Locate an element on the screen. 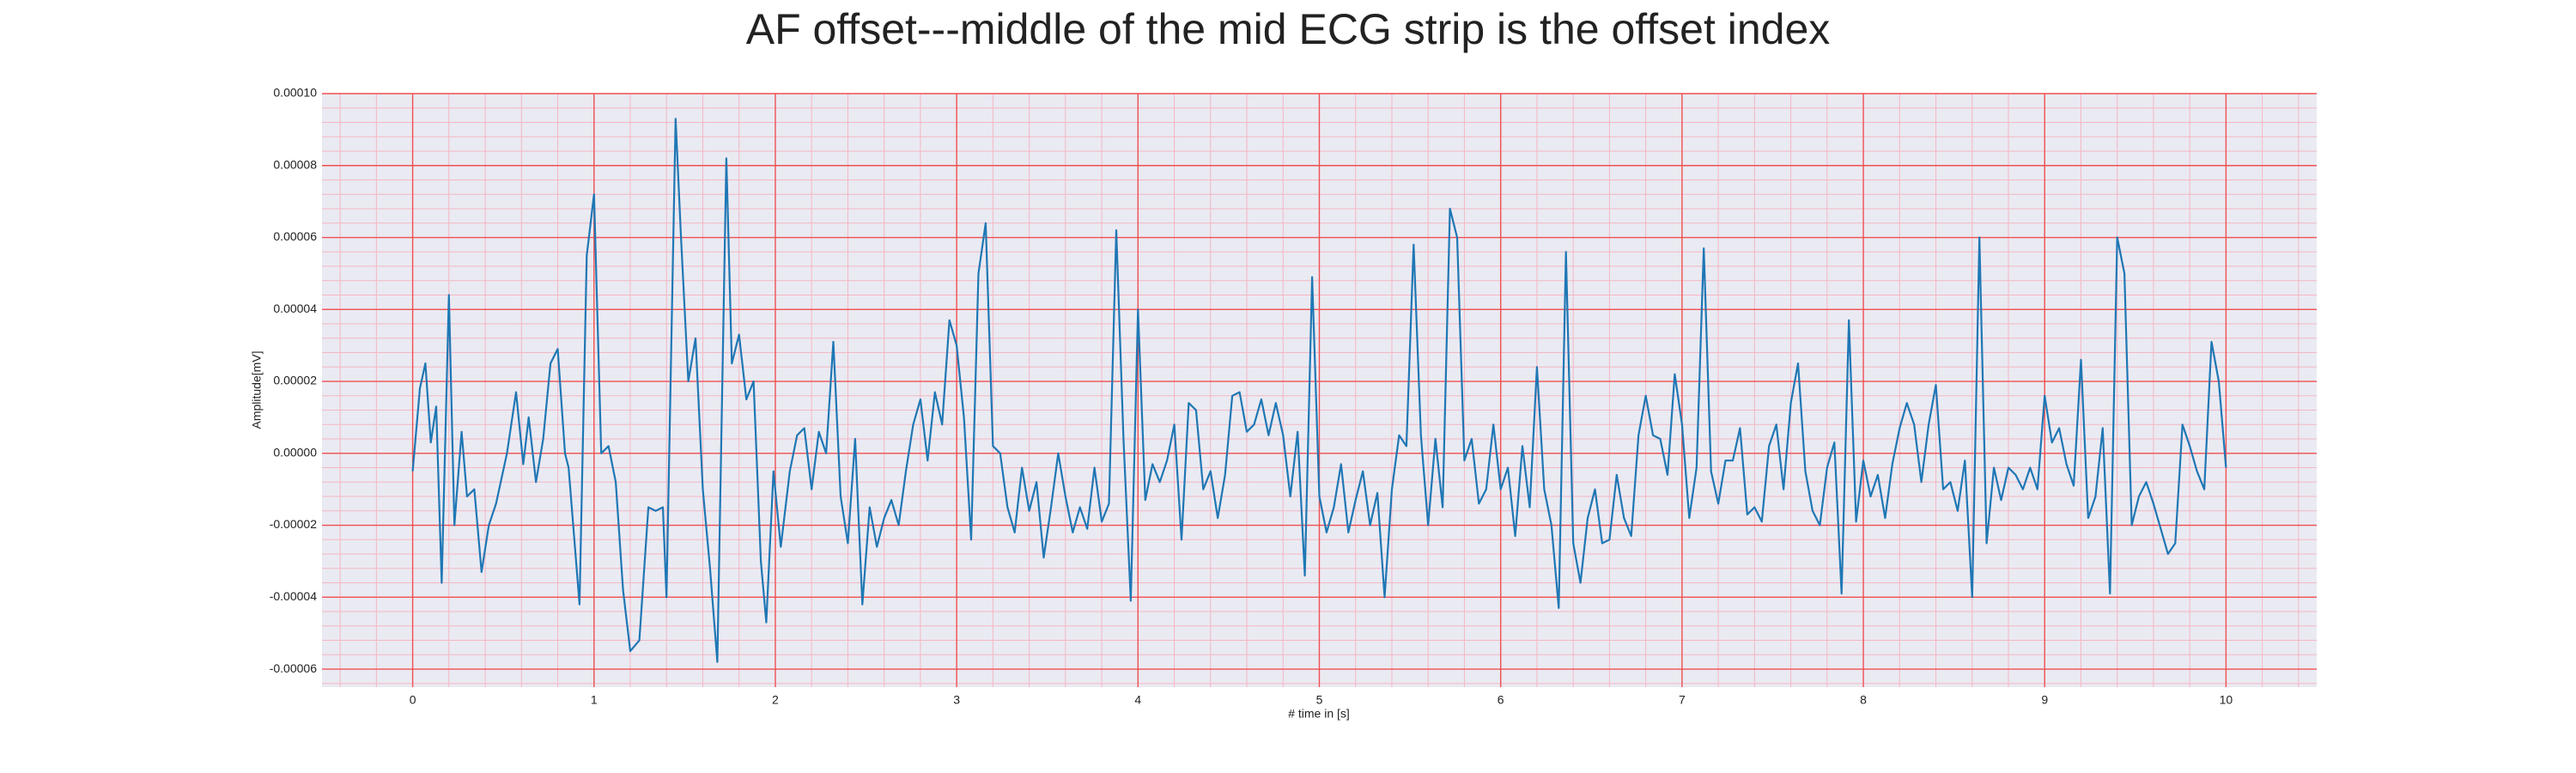  x-tick-label: 3 is located at coordinates (957, 700).